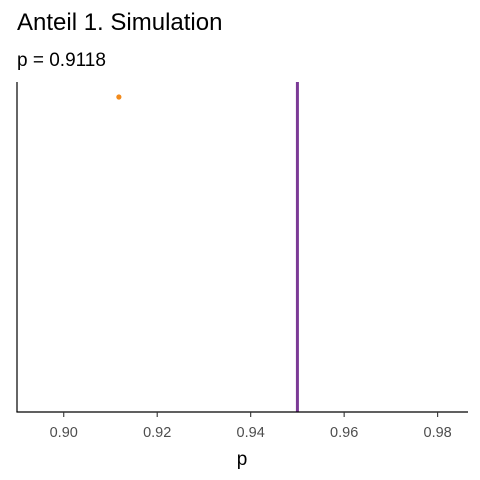  I want to click on x-axis-ticks: 0.90 0.92 0.94 0.96 0.98, so click(251, 426).